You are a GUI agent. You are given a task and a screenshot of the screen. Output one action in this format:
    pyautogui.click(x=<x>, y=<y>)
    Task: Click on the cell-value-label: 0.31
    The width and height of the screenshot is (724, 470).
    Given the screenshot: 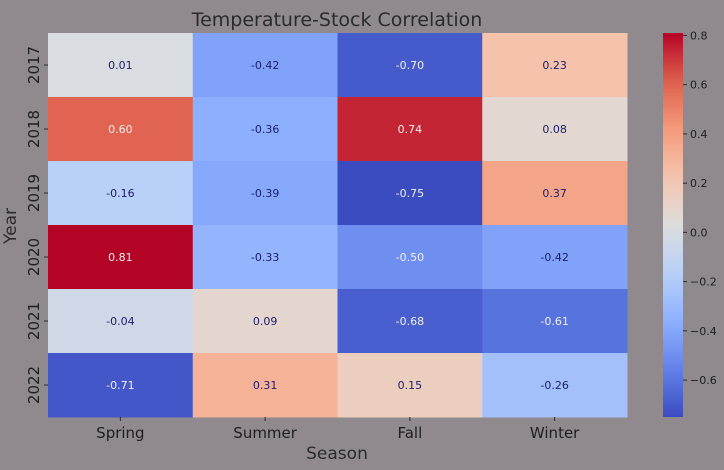 What is the action you would take?
    pyautogui.click(x=265, y=385)
    